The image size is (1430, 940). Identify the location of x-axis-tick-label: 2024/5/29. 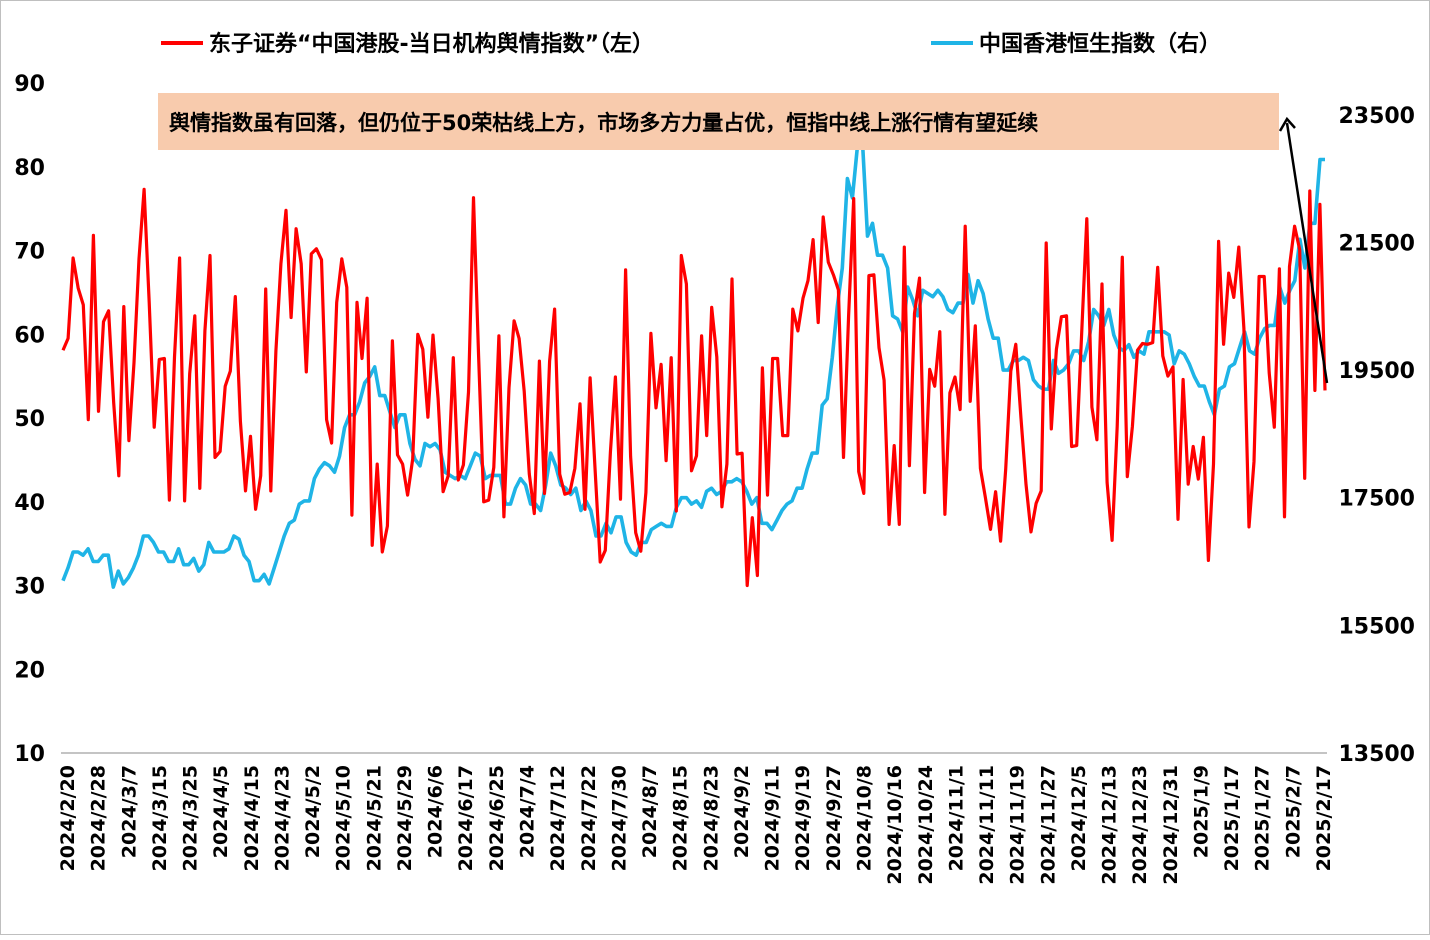
(405, 818).